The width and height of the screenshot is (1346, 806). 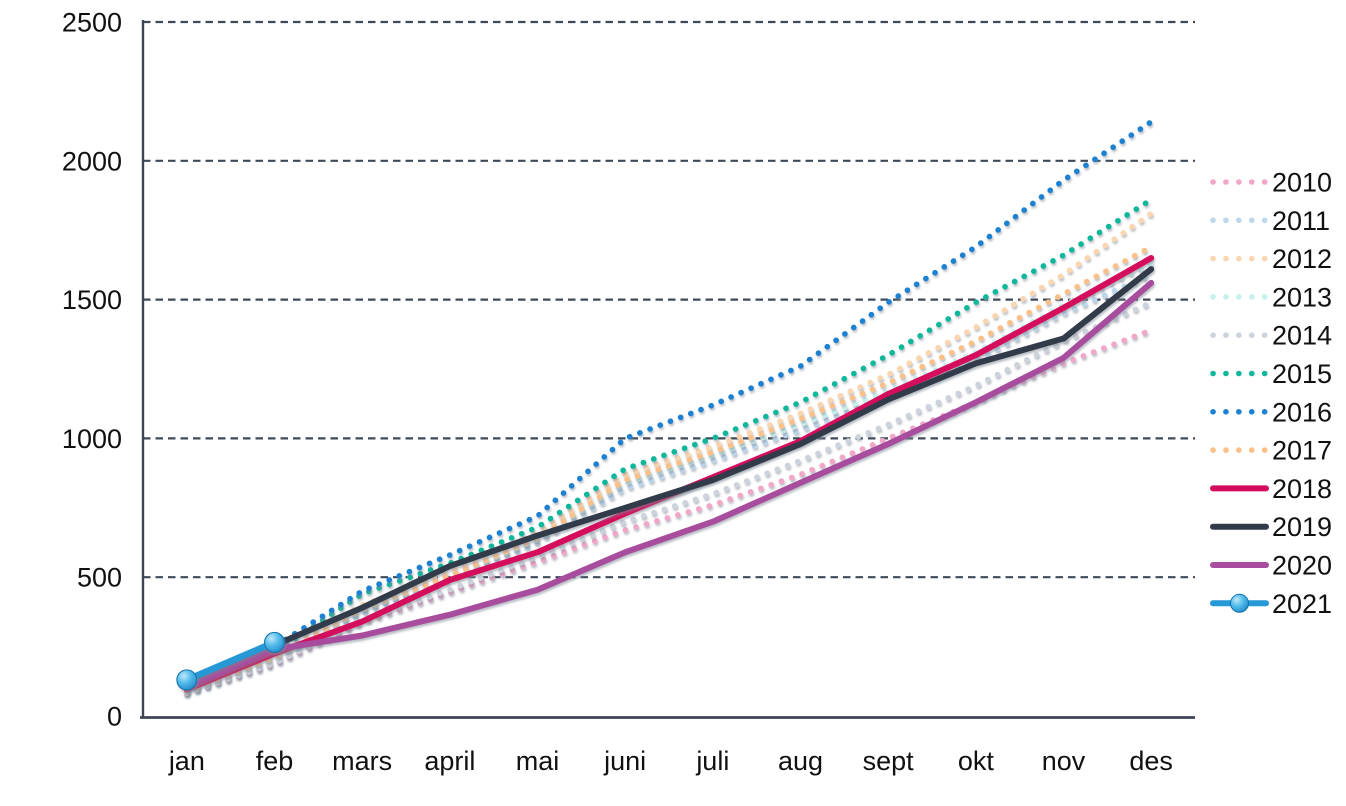 What do you see at coordinates (92, 161) in the screenshot?
I see `y-tick-label-2000: 2000` at bounding box center [92, 161].